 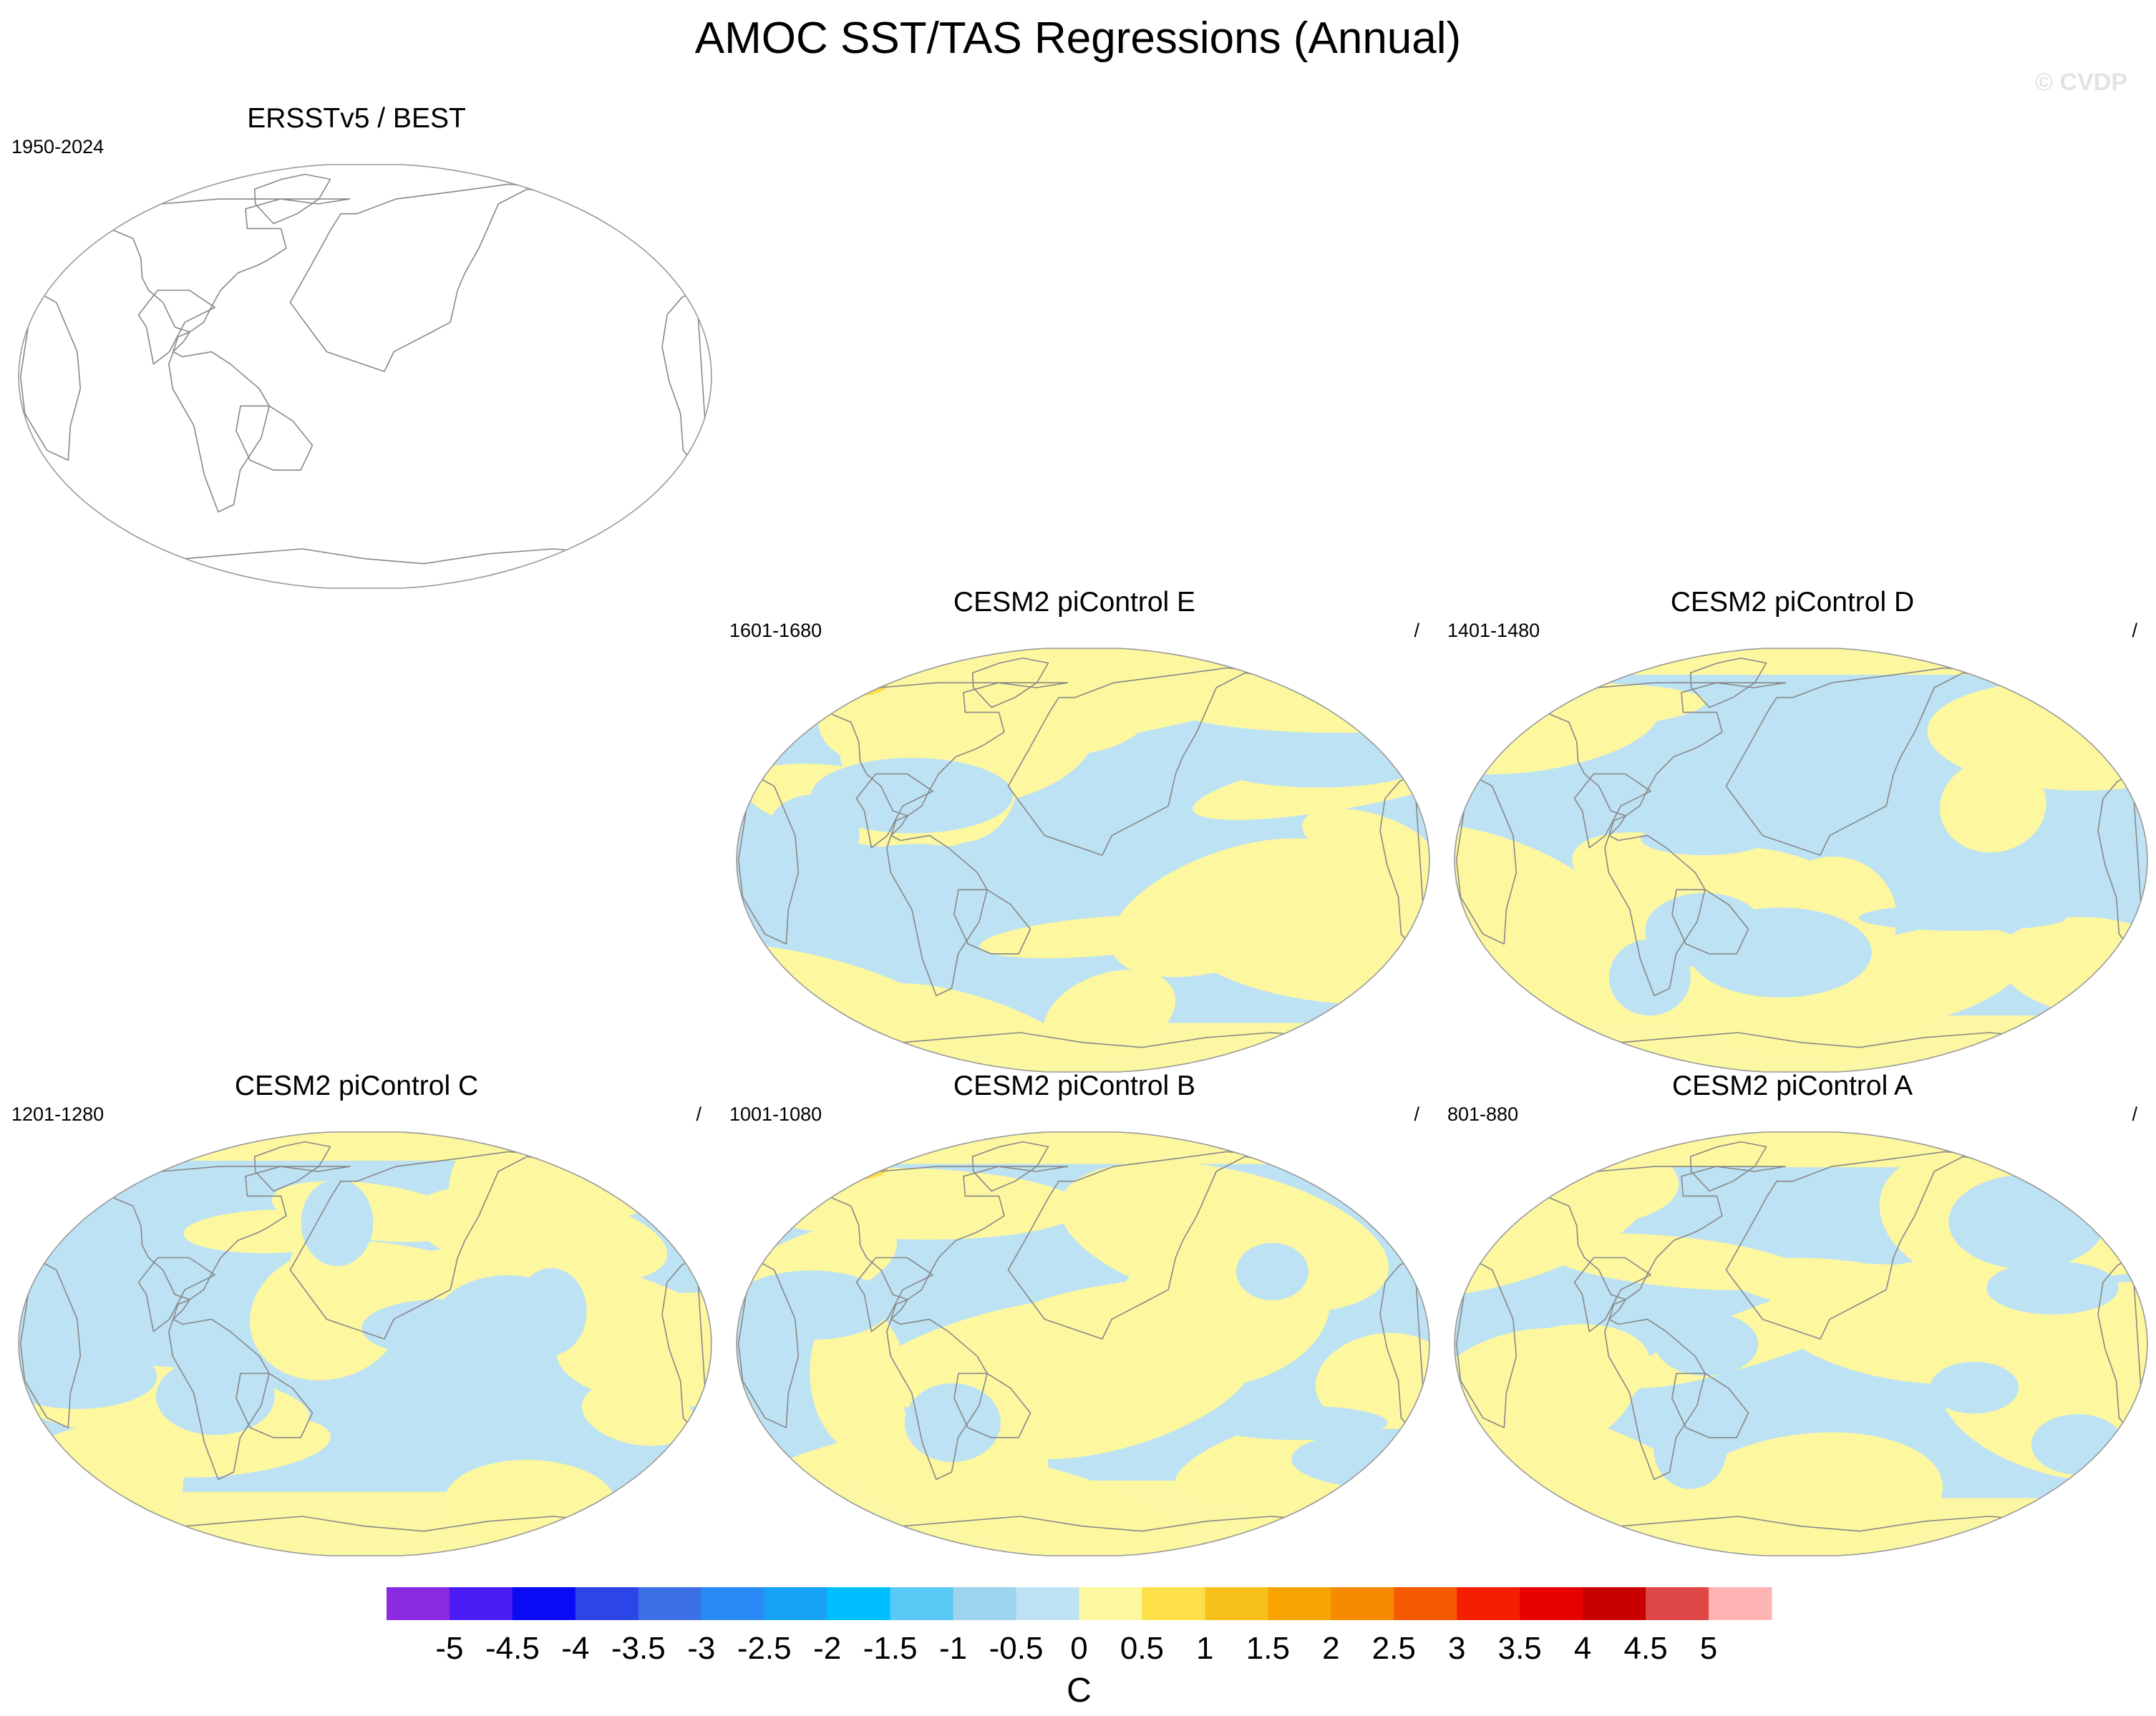 I want to click on panel-years: 1401-1480, so click(x=1493, y=630).